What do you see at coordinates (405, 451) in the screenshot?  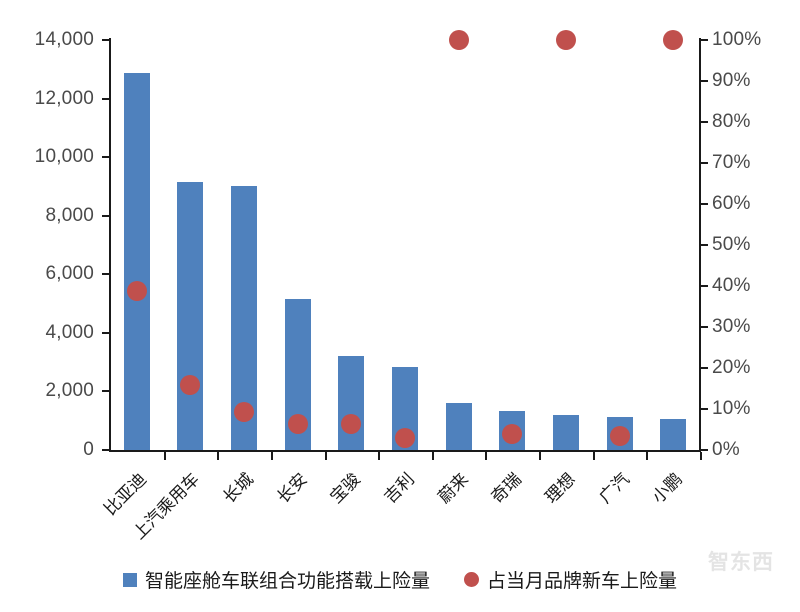 I see `x-axis-line` at bounding box center [405, 451].